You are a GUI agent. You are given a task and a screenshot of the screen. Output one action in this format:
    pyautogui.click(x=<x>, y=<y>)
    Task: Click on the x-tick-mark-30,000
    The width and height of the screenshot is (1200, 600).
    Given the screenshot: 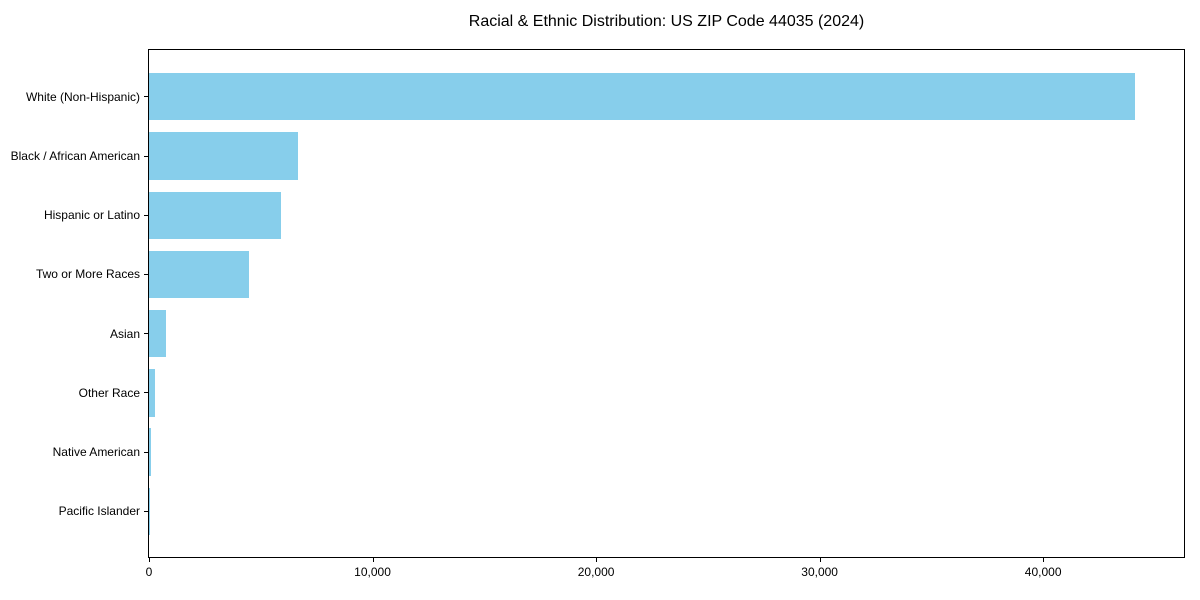 What is the action you would take?
    pyautogui.click(x=820, y=560)
    